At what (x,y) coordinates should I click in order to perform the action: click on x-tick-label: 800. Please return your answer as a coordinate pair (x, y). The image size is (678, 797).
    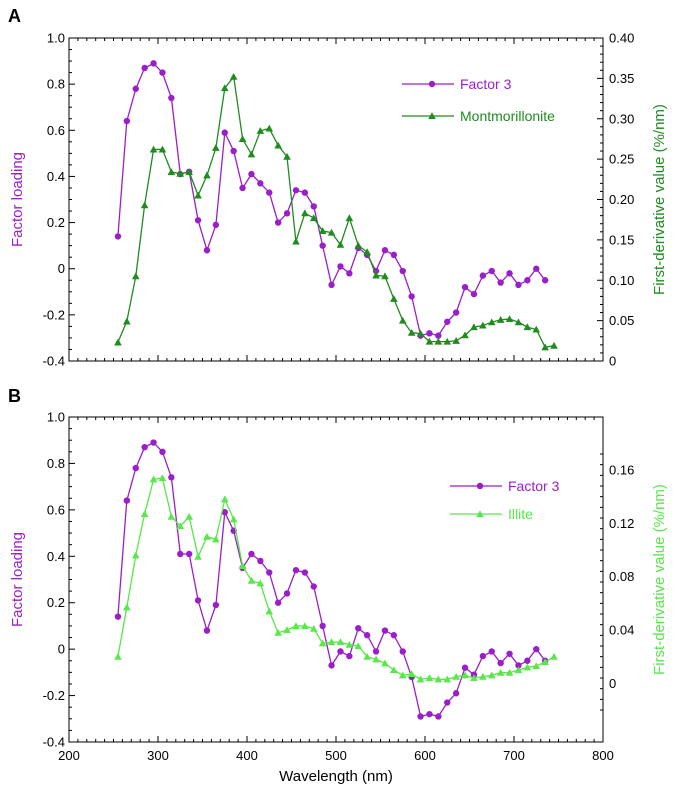
    Looking at the image, I should click on (603, 755).